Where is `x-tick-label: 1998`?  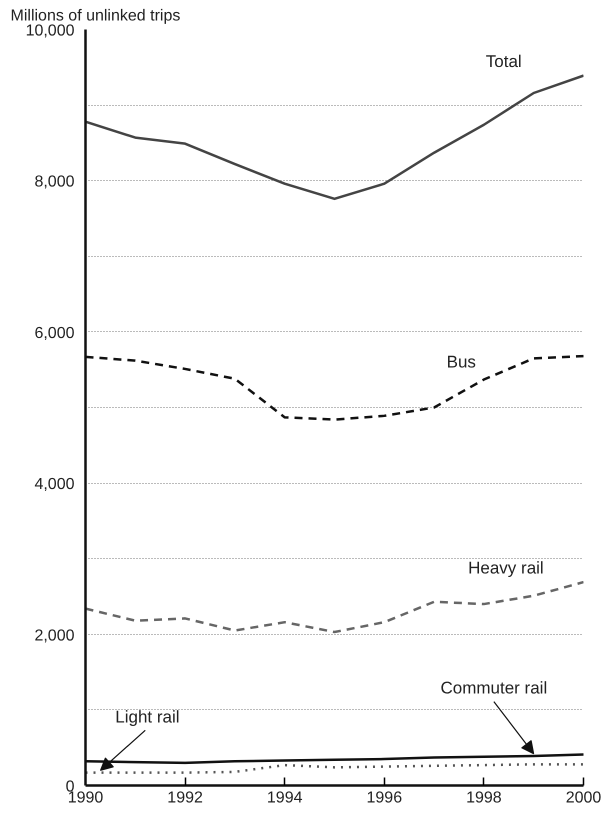
x-tick-label: 1998 is located at coordinates (484, 798).